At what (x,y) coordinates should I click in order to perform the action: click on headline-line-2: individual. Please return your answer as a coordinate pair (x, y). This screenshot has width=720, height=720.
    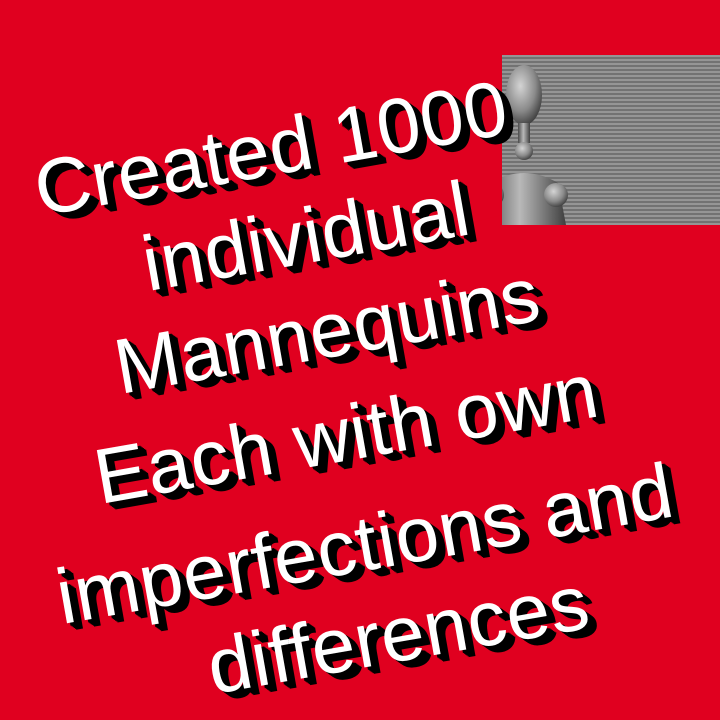
    Looking at the image, I should click on (306, 235).